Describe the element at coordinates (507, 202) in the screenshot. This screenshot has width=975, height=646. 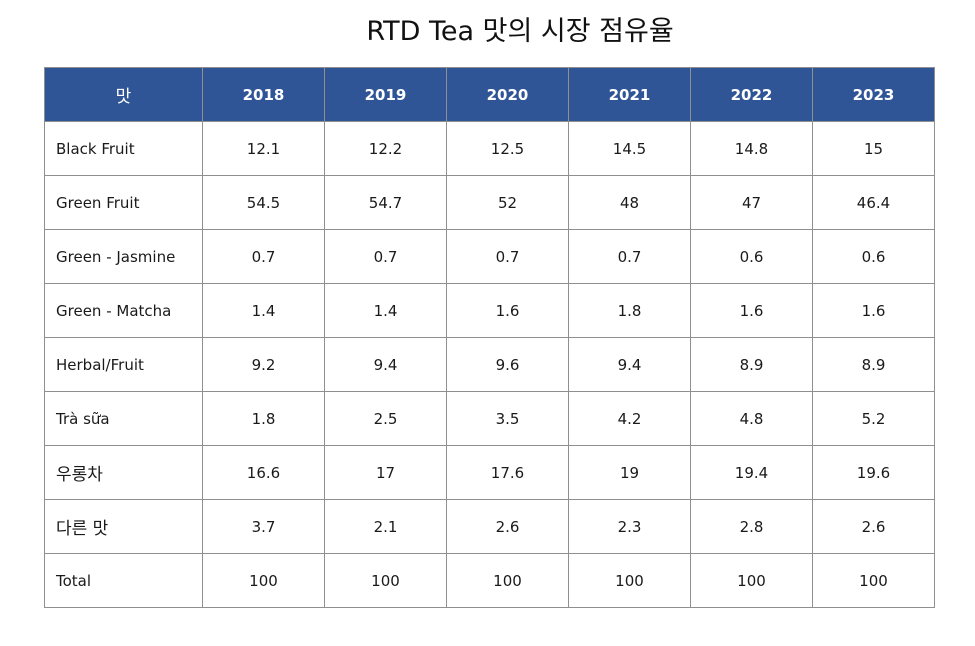
I see `table-cell: 52` at that location.